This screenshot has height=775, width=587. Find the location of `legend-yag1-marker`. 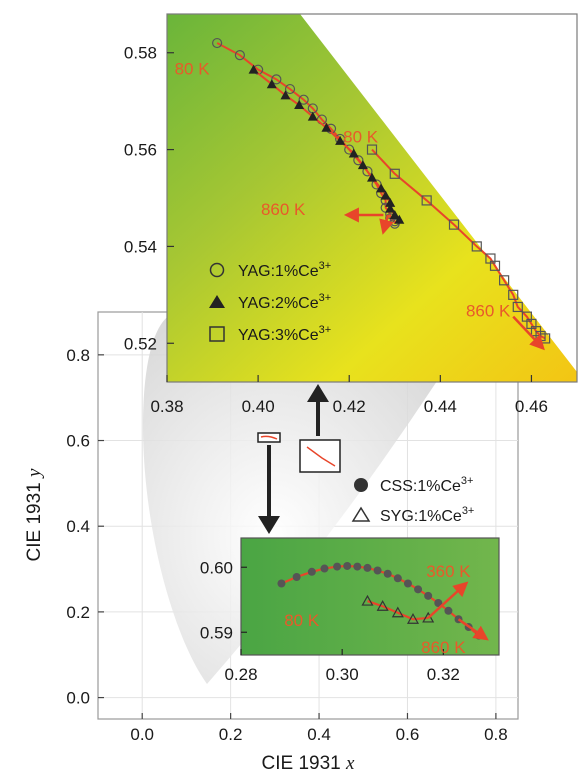

legend-yag1-marker is located at coordinates (217, 270).